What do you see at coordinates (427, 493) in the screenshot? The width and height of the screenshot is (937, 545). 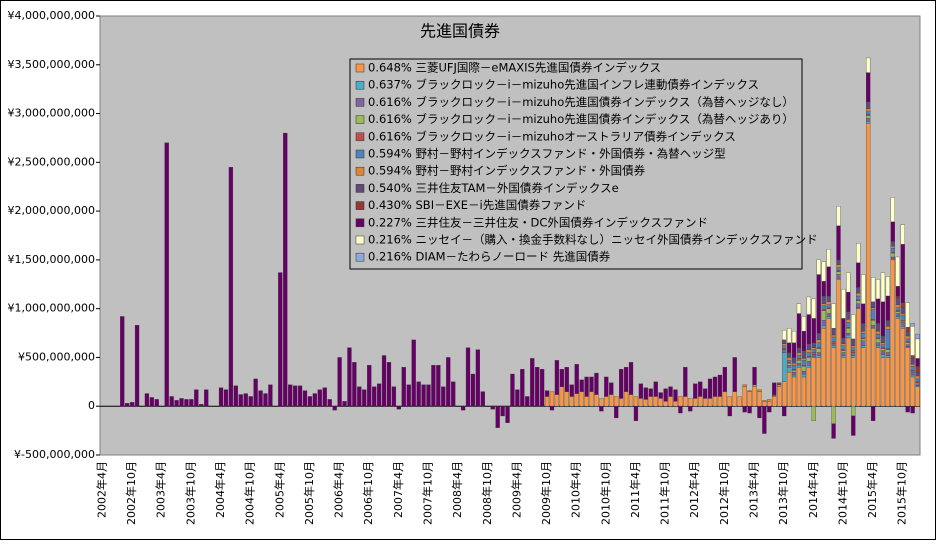 I see `x-tick-label: 2007年10月` at bounding box center [427, 493].